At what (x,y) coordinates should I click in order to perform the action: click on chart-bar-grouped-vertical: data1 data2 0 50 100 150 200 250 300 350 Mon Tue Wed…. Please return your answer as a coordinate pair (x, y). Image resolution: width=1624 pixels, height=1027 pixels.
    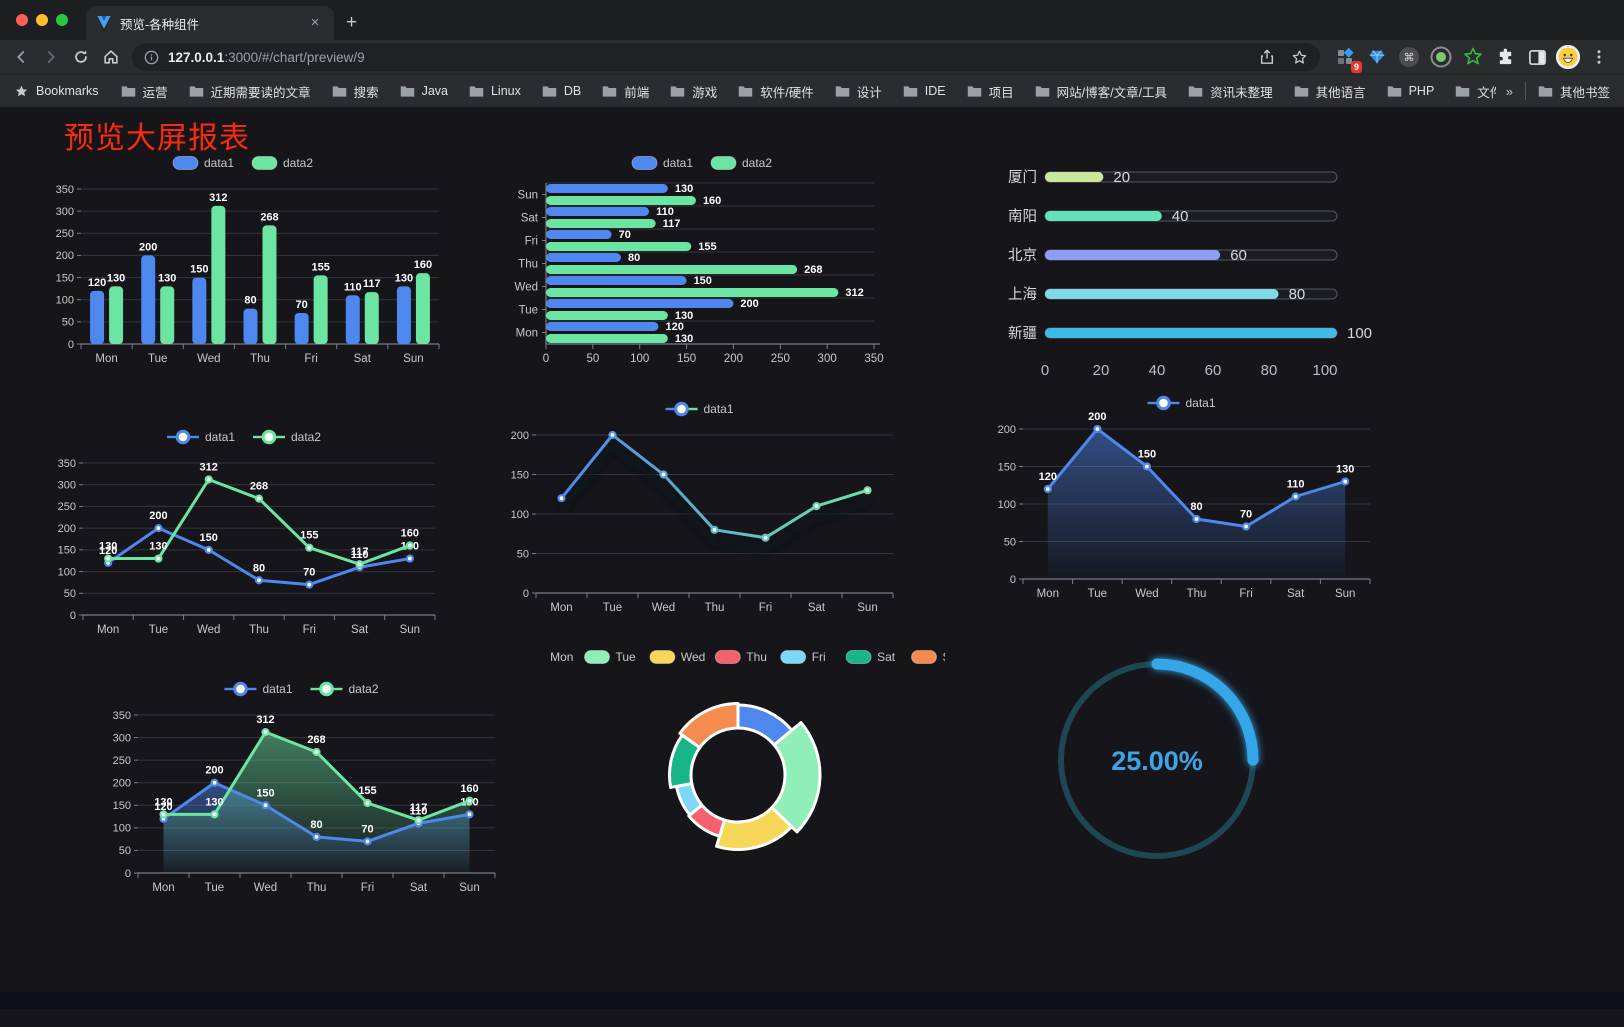
    Looking at the image, I should click on (245, 263).